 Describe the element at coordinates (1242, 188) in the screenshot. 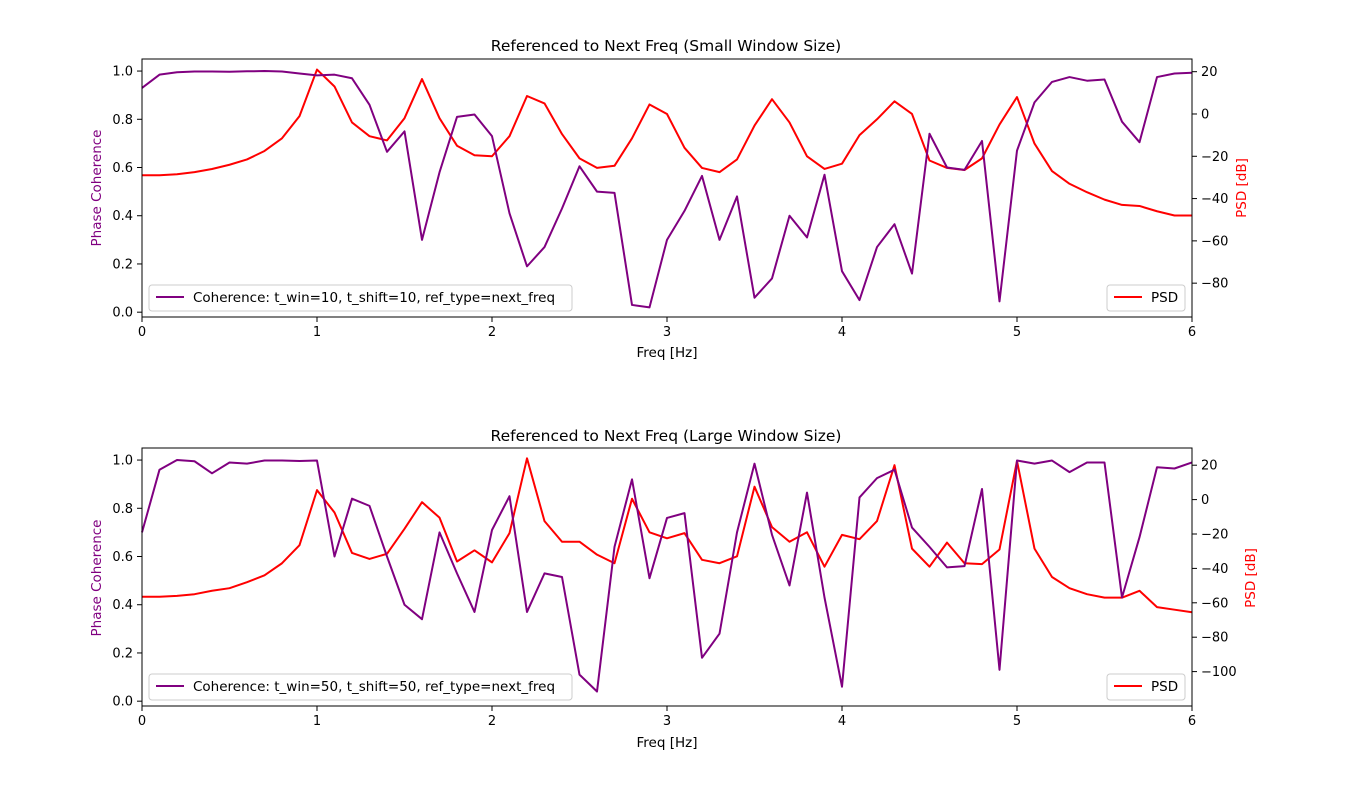

I see `subplot-top-y2-axis-label: PSD [dB]` at that location.